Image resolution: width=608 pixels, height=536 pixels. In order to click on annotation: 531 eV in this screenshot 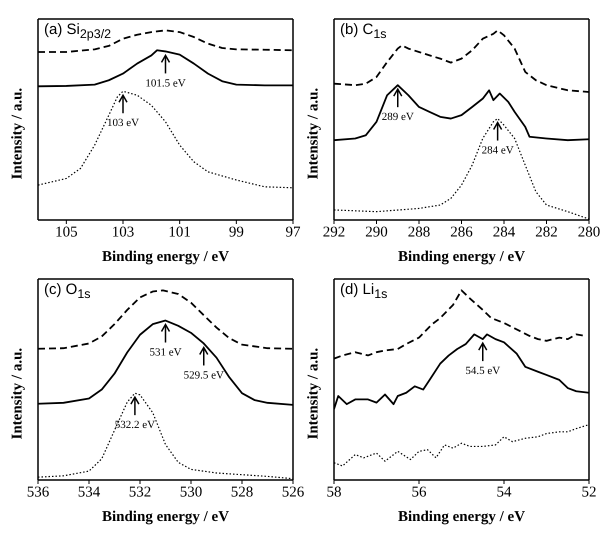, I will do `click(165, 352)`.